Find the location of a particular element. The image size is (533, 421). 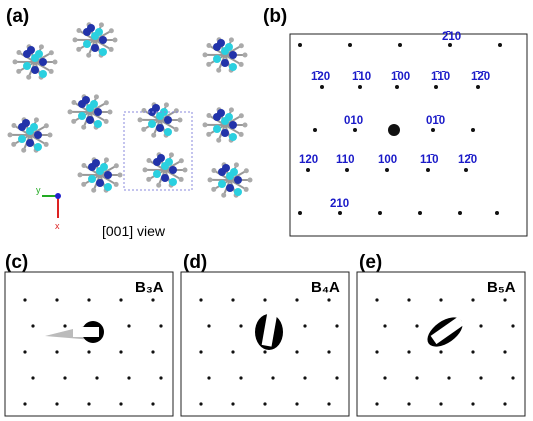

sample-label: B₃A is located at coordinates (149, 287).